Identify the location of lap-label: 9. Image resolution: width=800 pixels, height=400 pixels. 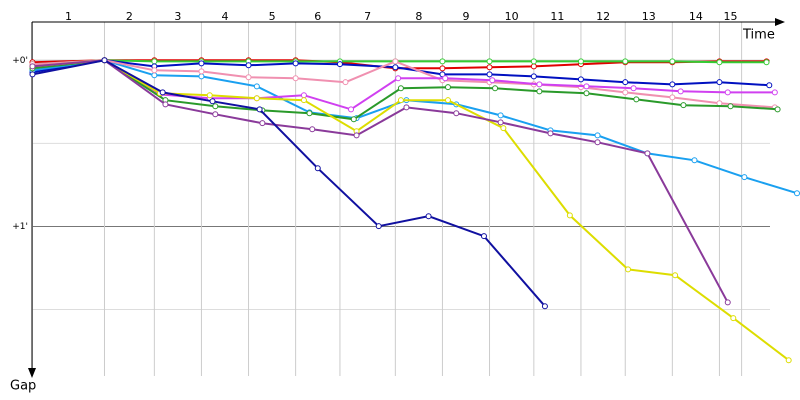
(465, 16).